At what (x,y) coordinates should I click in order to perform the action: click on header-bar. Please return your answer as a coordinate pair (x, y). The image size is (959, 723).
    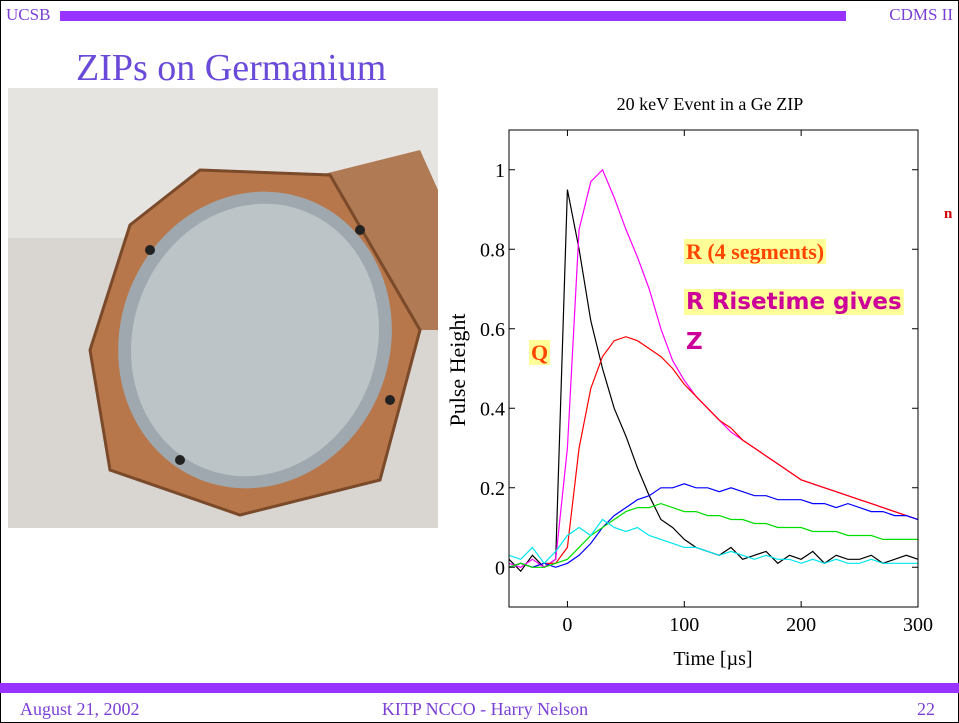
    Looking at the image, I should click on (453, 16).